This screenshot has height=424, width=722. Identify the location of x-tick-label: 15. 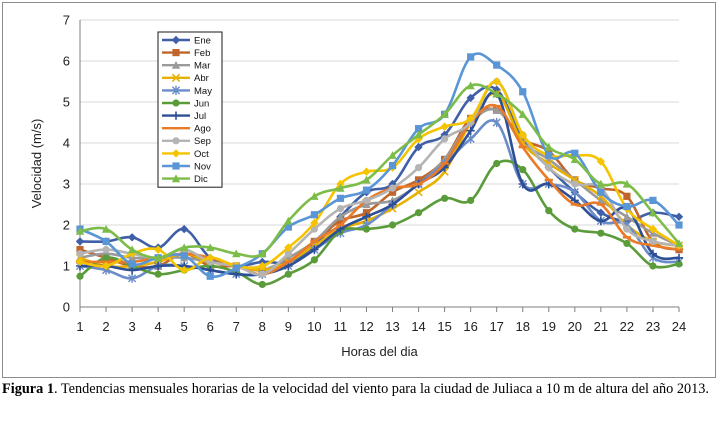
(444, 326).